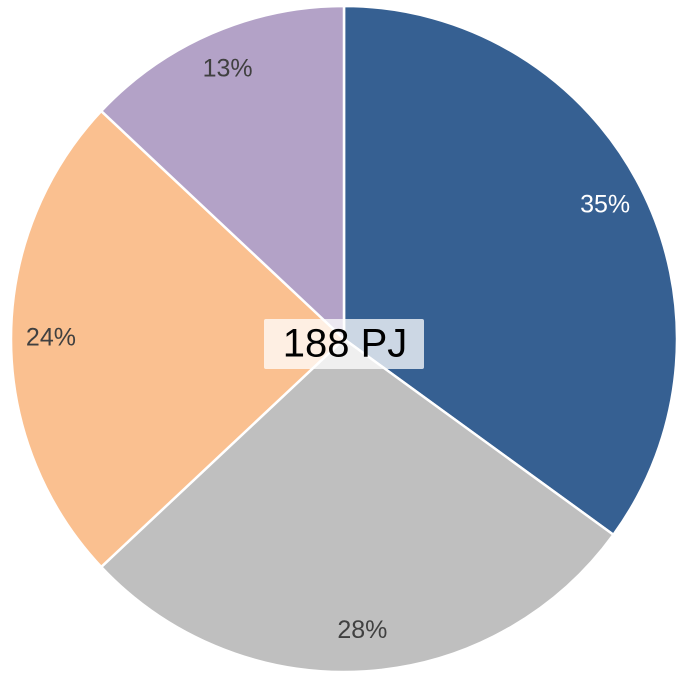  Describe the element at coordinates (51, 338) in the screenshot. I see `slice-label: 24%` at that location.